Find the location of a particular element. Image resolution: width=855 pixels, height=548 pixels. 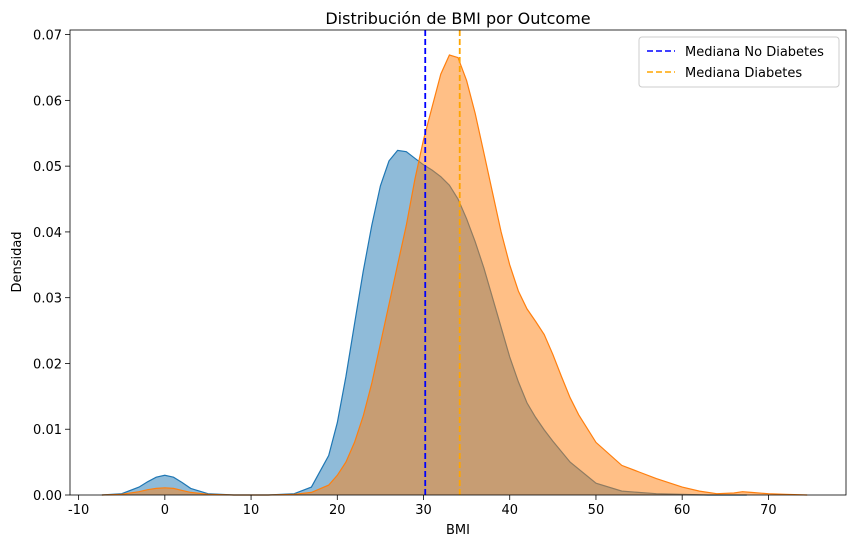

x-tick-label: 0 is located at coordinates (165, 510).